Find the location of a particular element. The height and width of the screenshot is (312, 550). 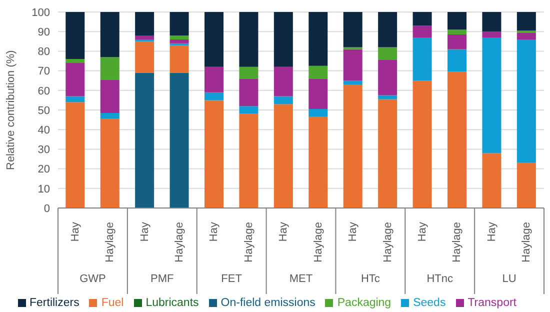

y-axis-title: Relative contribution (%) is located at coordinates (10, 110).